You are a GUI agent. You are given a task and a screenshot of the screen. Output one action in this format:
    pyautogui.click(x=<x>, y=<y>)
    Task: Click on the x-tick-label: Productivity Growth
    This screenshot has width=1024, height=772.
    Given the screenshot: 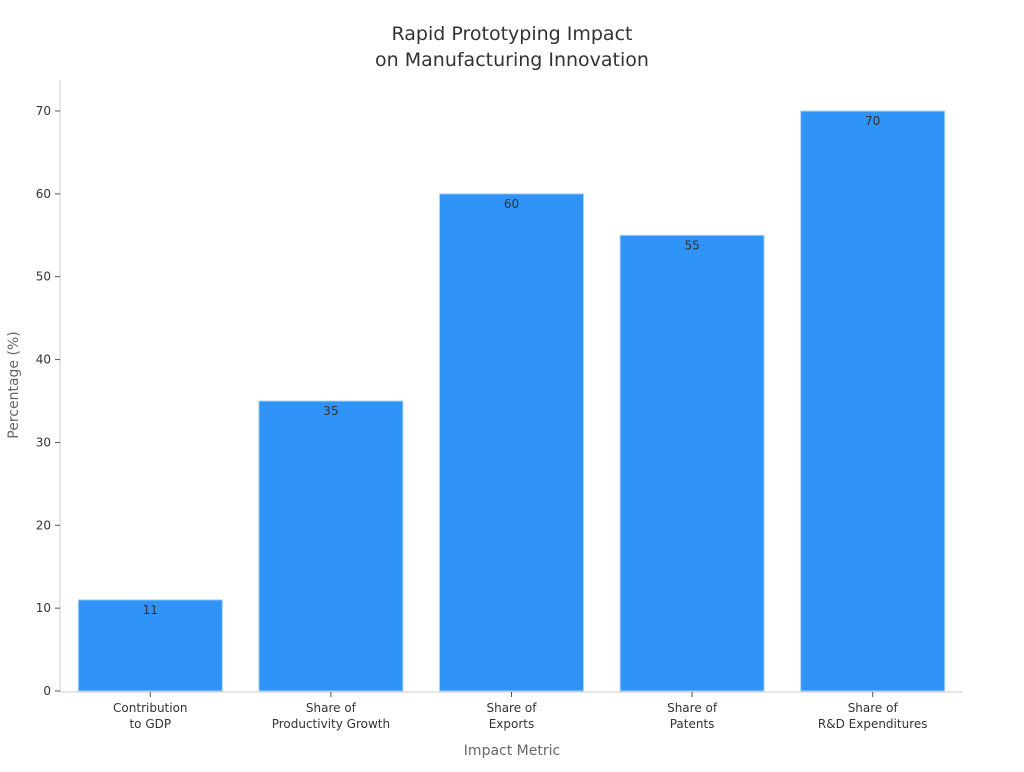 What is the action you would take?
    pyautogui.click(x=331, y=724)
    